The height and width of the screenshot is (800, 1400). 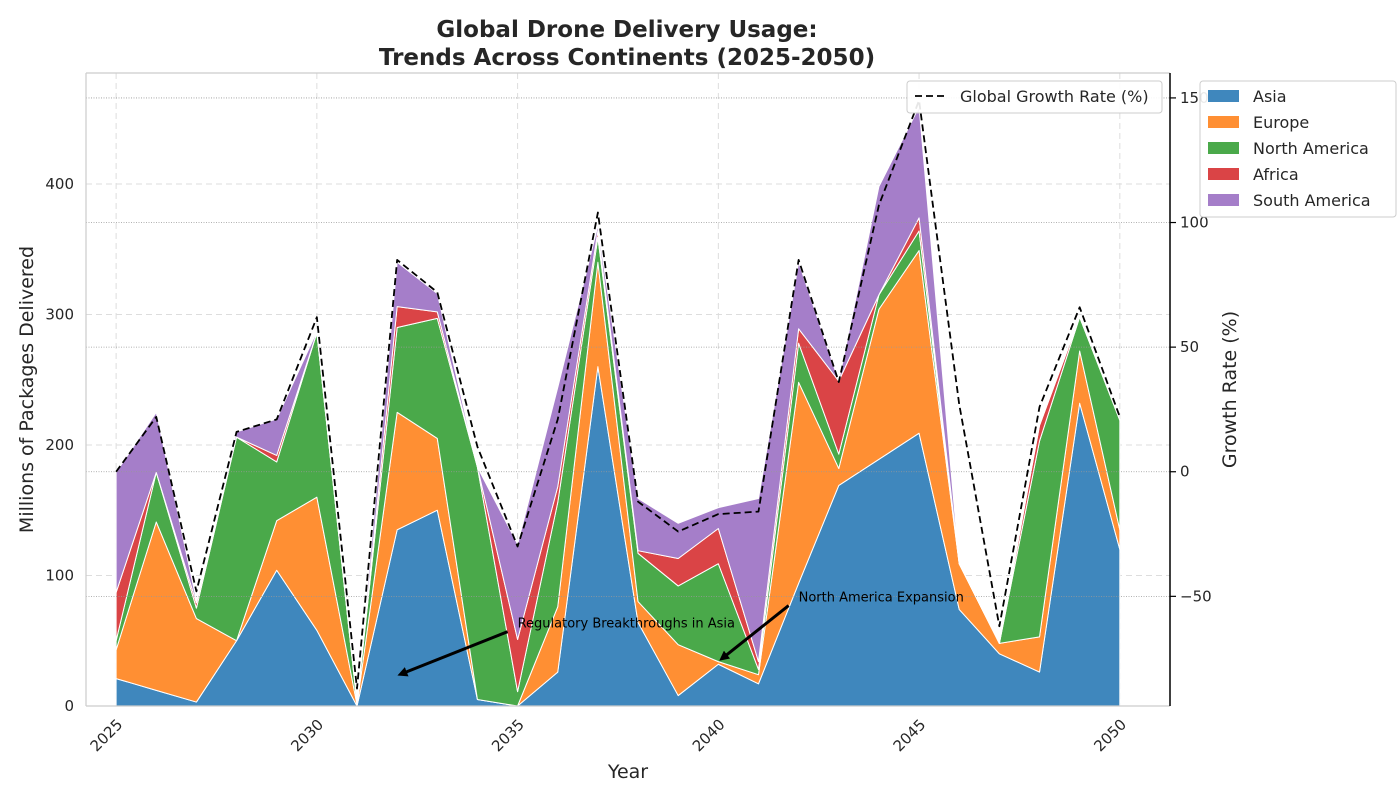 What do you see at coordinates (1054, 96) in the screenshot?
I see `growth-legend-label: Global Growth Rate (%)` at bounding box center [1054, 96].